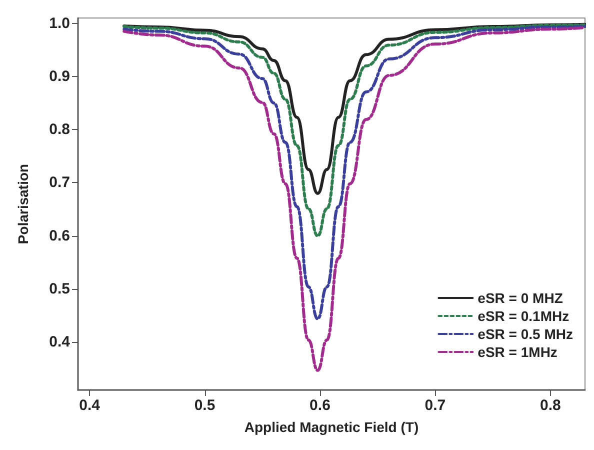 This screenshot has height=450, width=594. What do you see at coordinates (23, 204) in the screenshot?
I see `y-axis-title: Polarisation` at bounding box center [23, 204].